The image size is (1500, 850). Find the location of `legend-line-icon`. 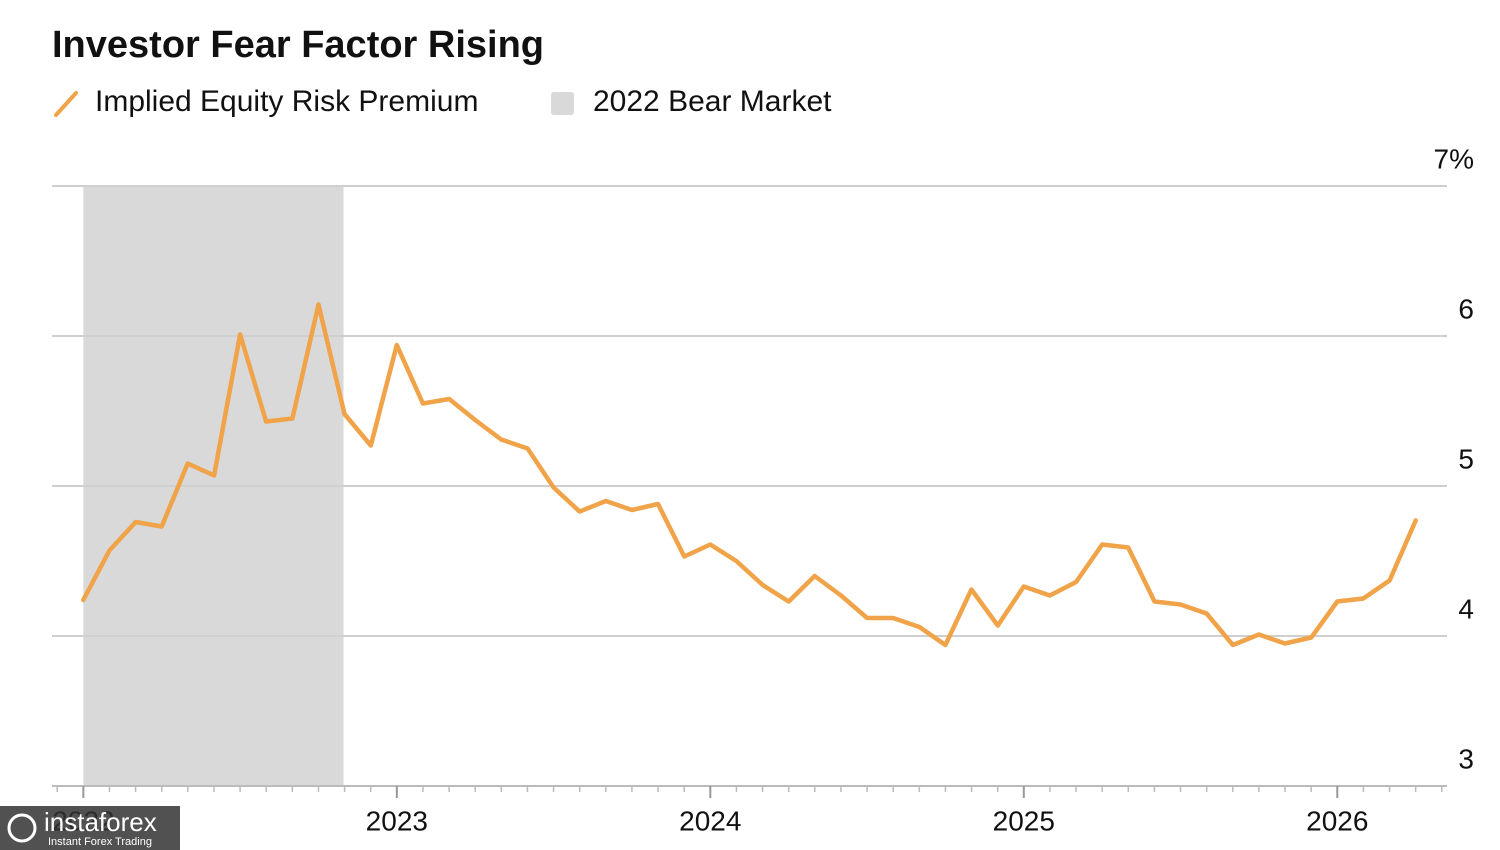

legend-line-icon is located at coordinates (66, 104).